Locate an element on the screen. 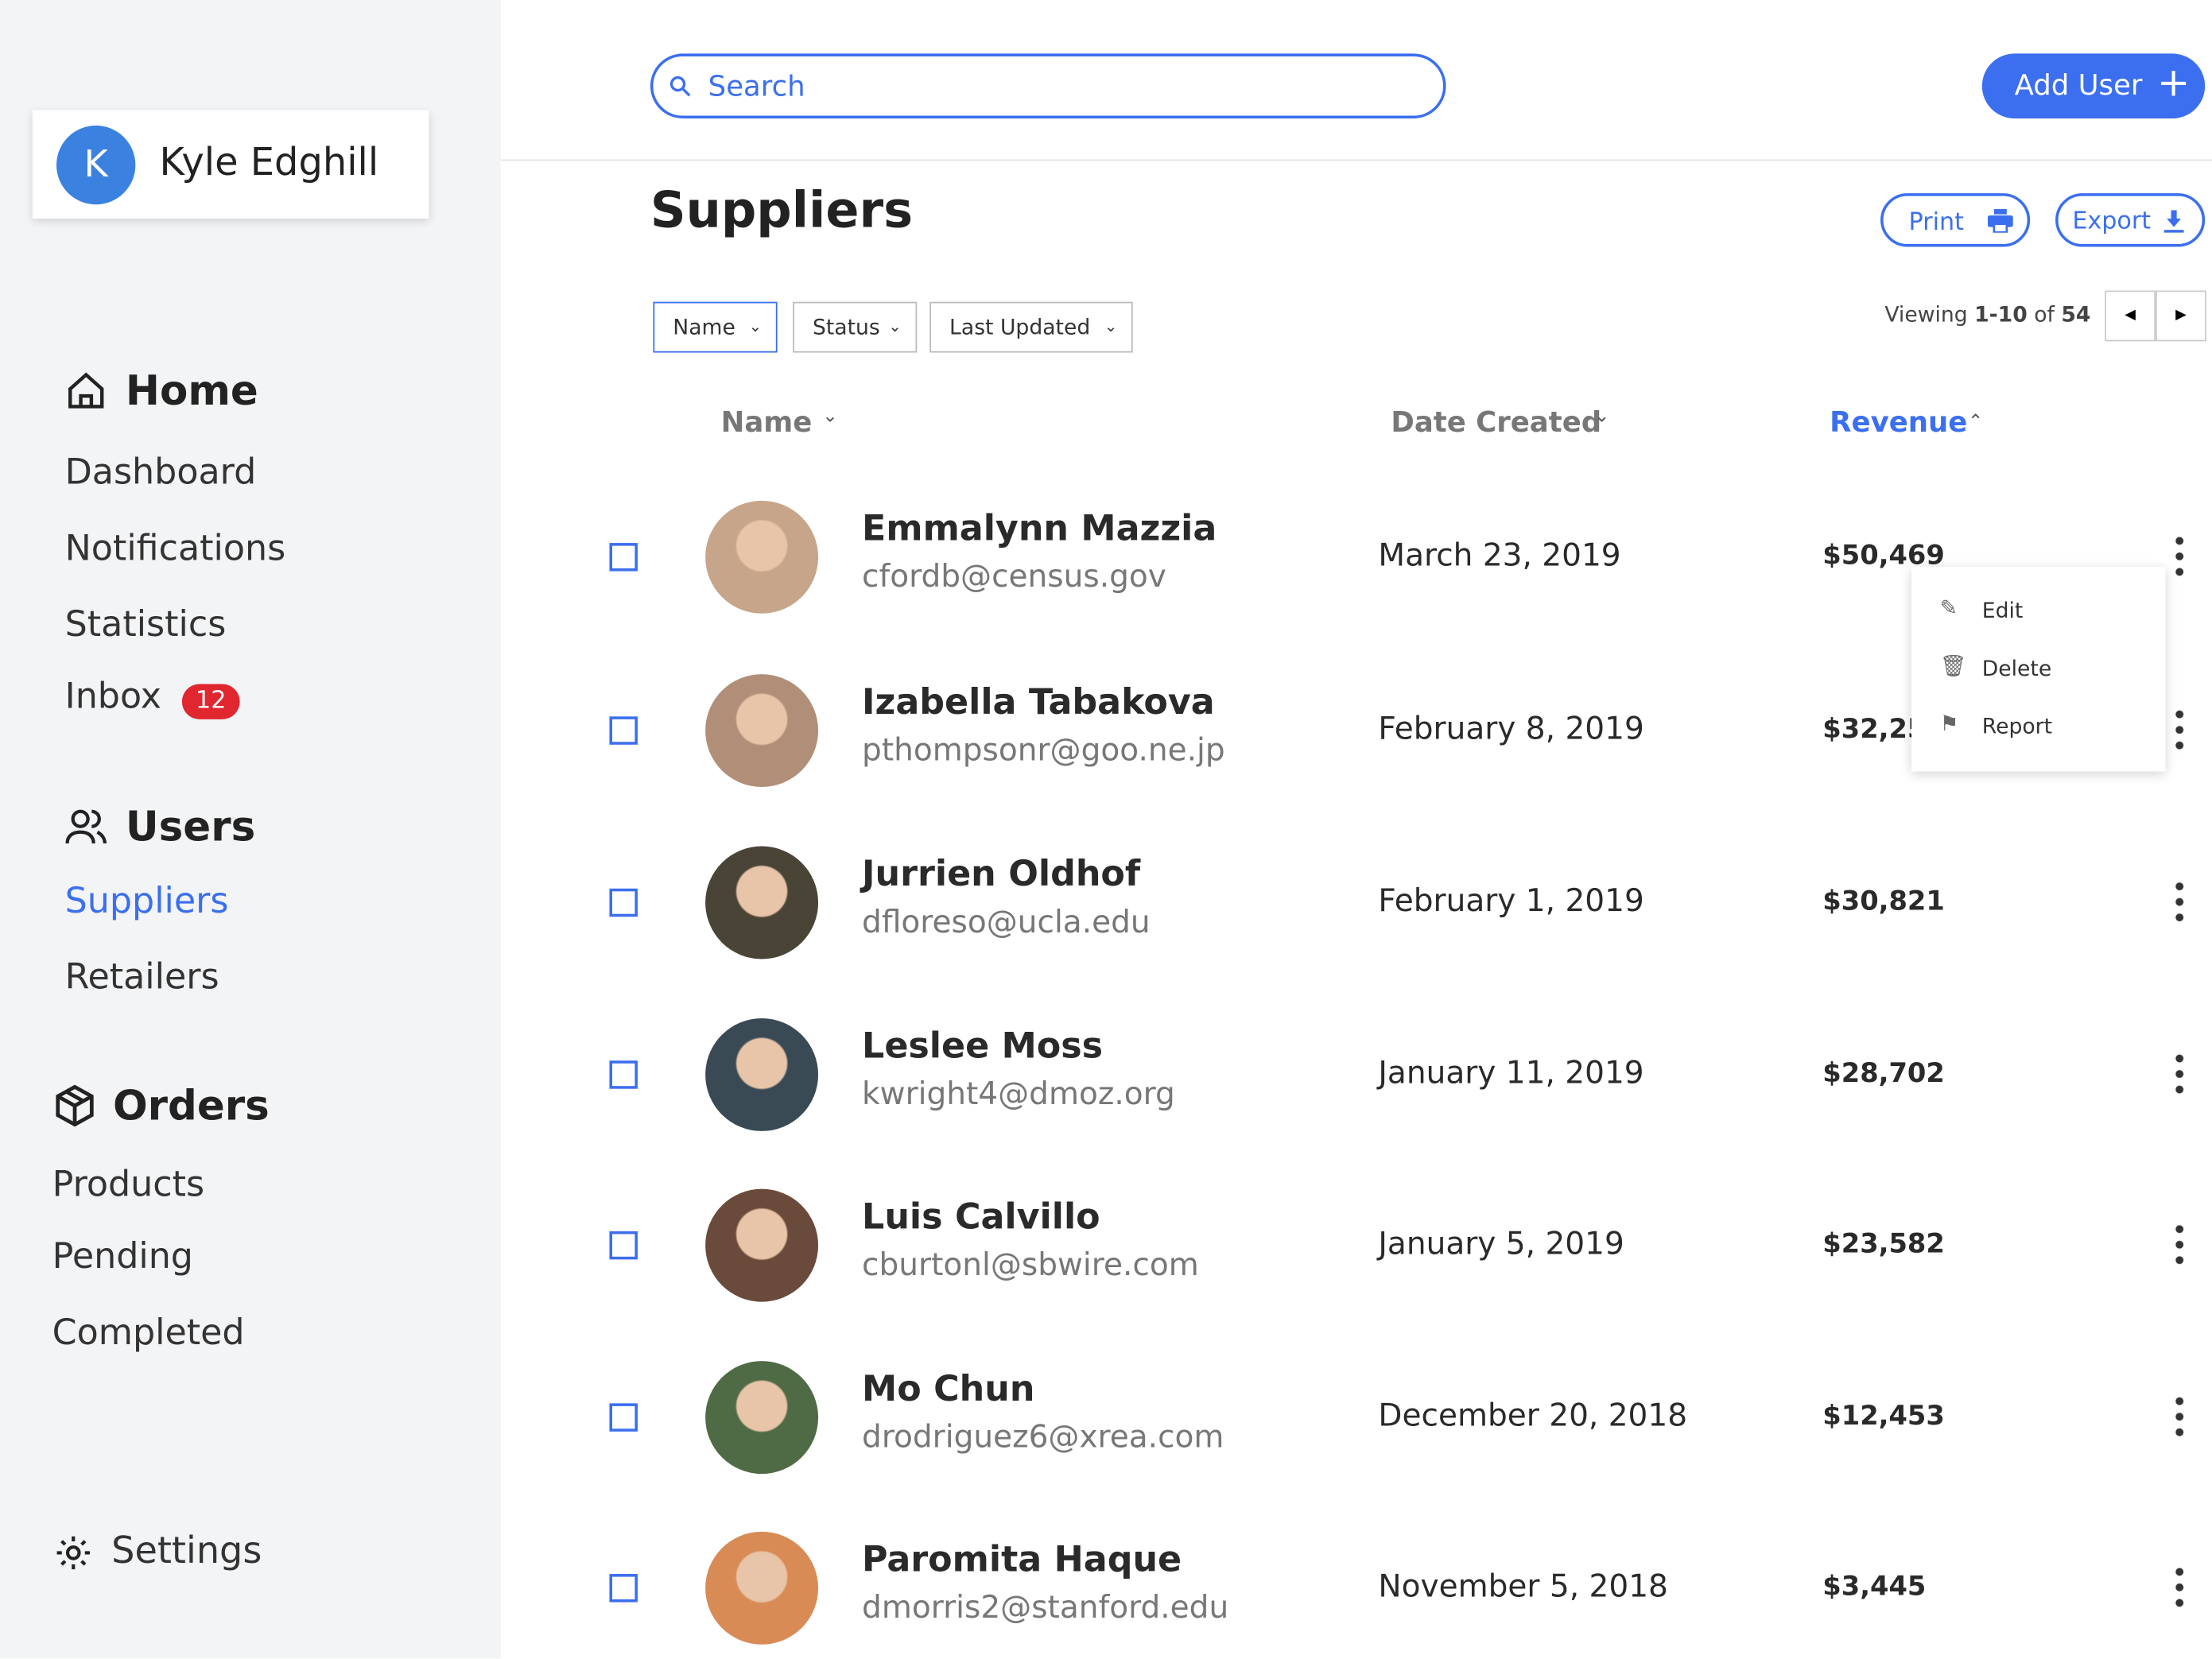 This screenshot has width=2212, height=1659. filter-dropdown: Name ⌄ is located at coordinates (715, 327).